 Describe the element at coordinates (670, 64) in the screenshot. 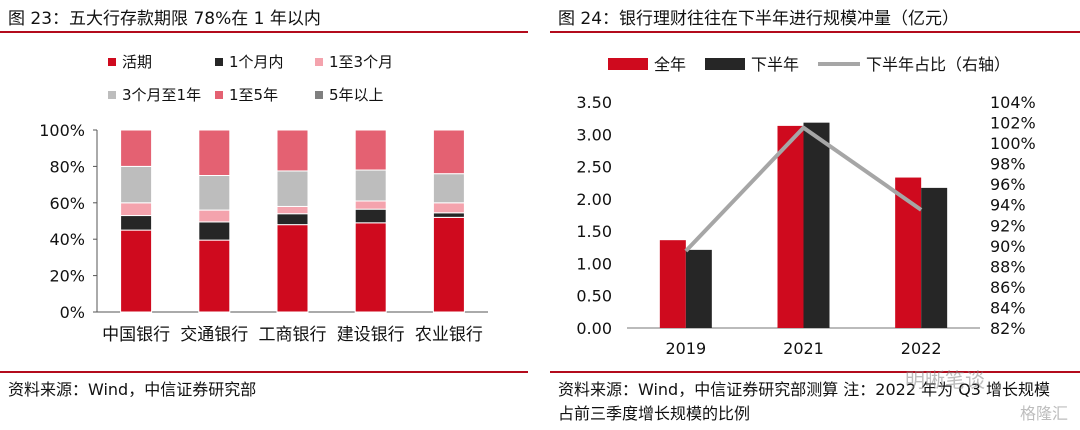

I see `legend-label: 全年` at that location.